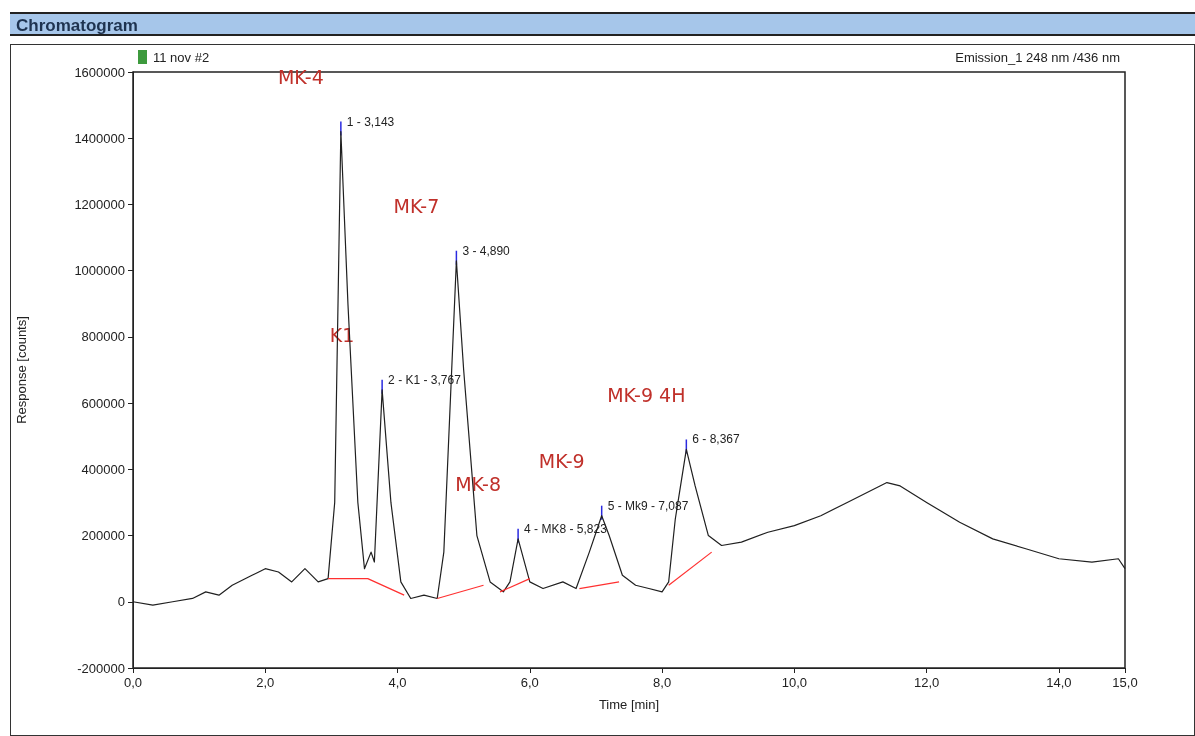  What do you see at coordinates (103, 469) in the screenshot?
I see `y-tick-label: 400000` at bounding box center [103, 469].